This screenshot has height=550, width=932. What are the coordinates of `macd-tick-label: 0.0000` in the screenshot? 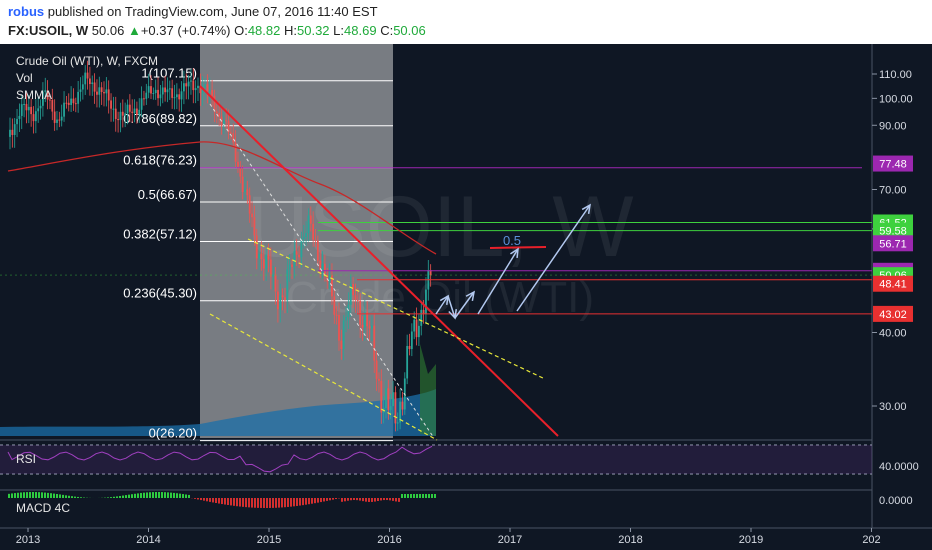 It's located at (896, 501).